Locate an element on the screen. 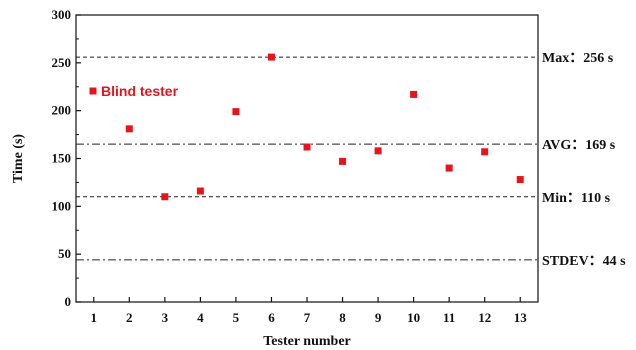 This screenshot has height=350, width=636. x-tick-label: 12 is located at coordinates (484, 317).